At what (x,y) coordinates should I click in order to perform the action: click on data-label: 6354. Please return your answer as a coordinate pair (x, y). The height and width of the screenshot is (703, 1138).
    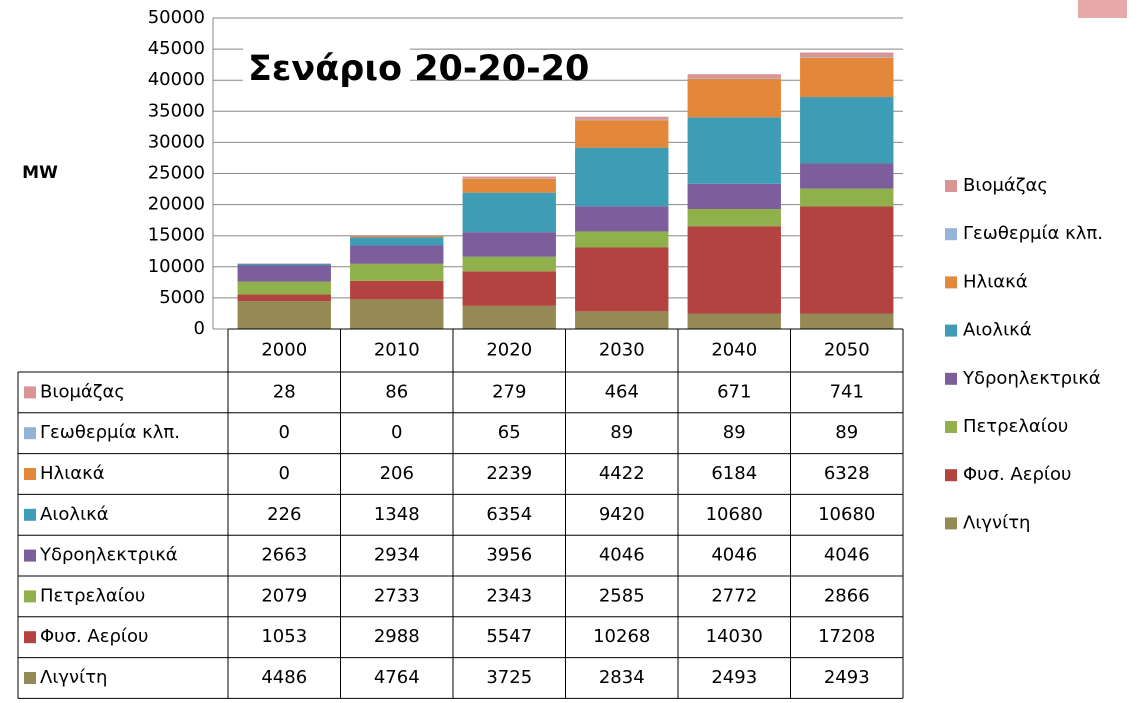
    Looking at the image, I should click on (509, 514).